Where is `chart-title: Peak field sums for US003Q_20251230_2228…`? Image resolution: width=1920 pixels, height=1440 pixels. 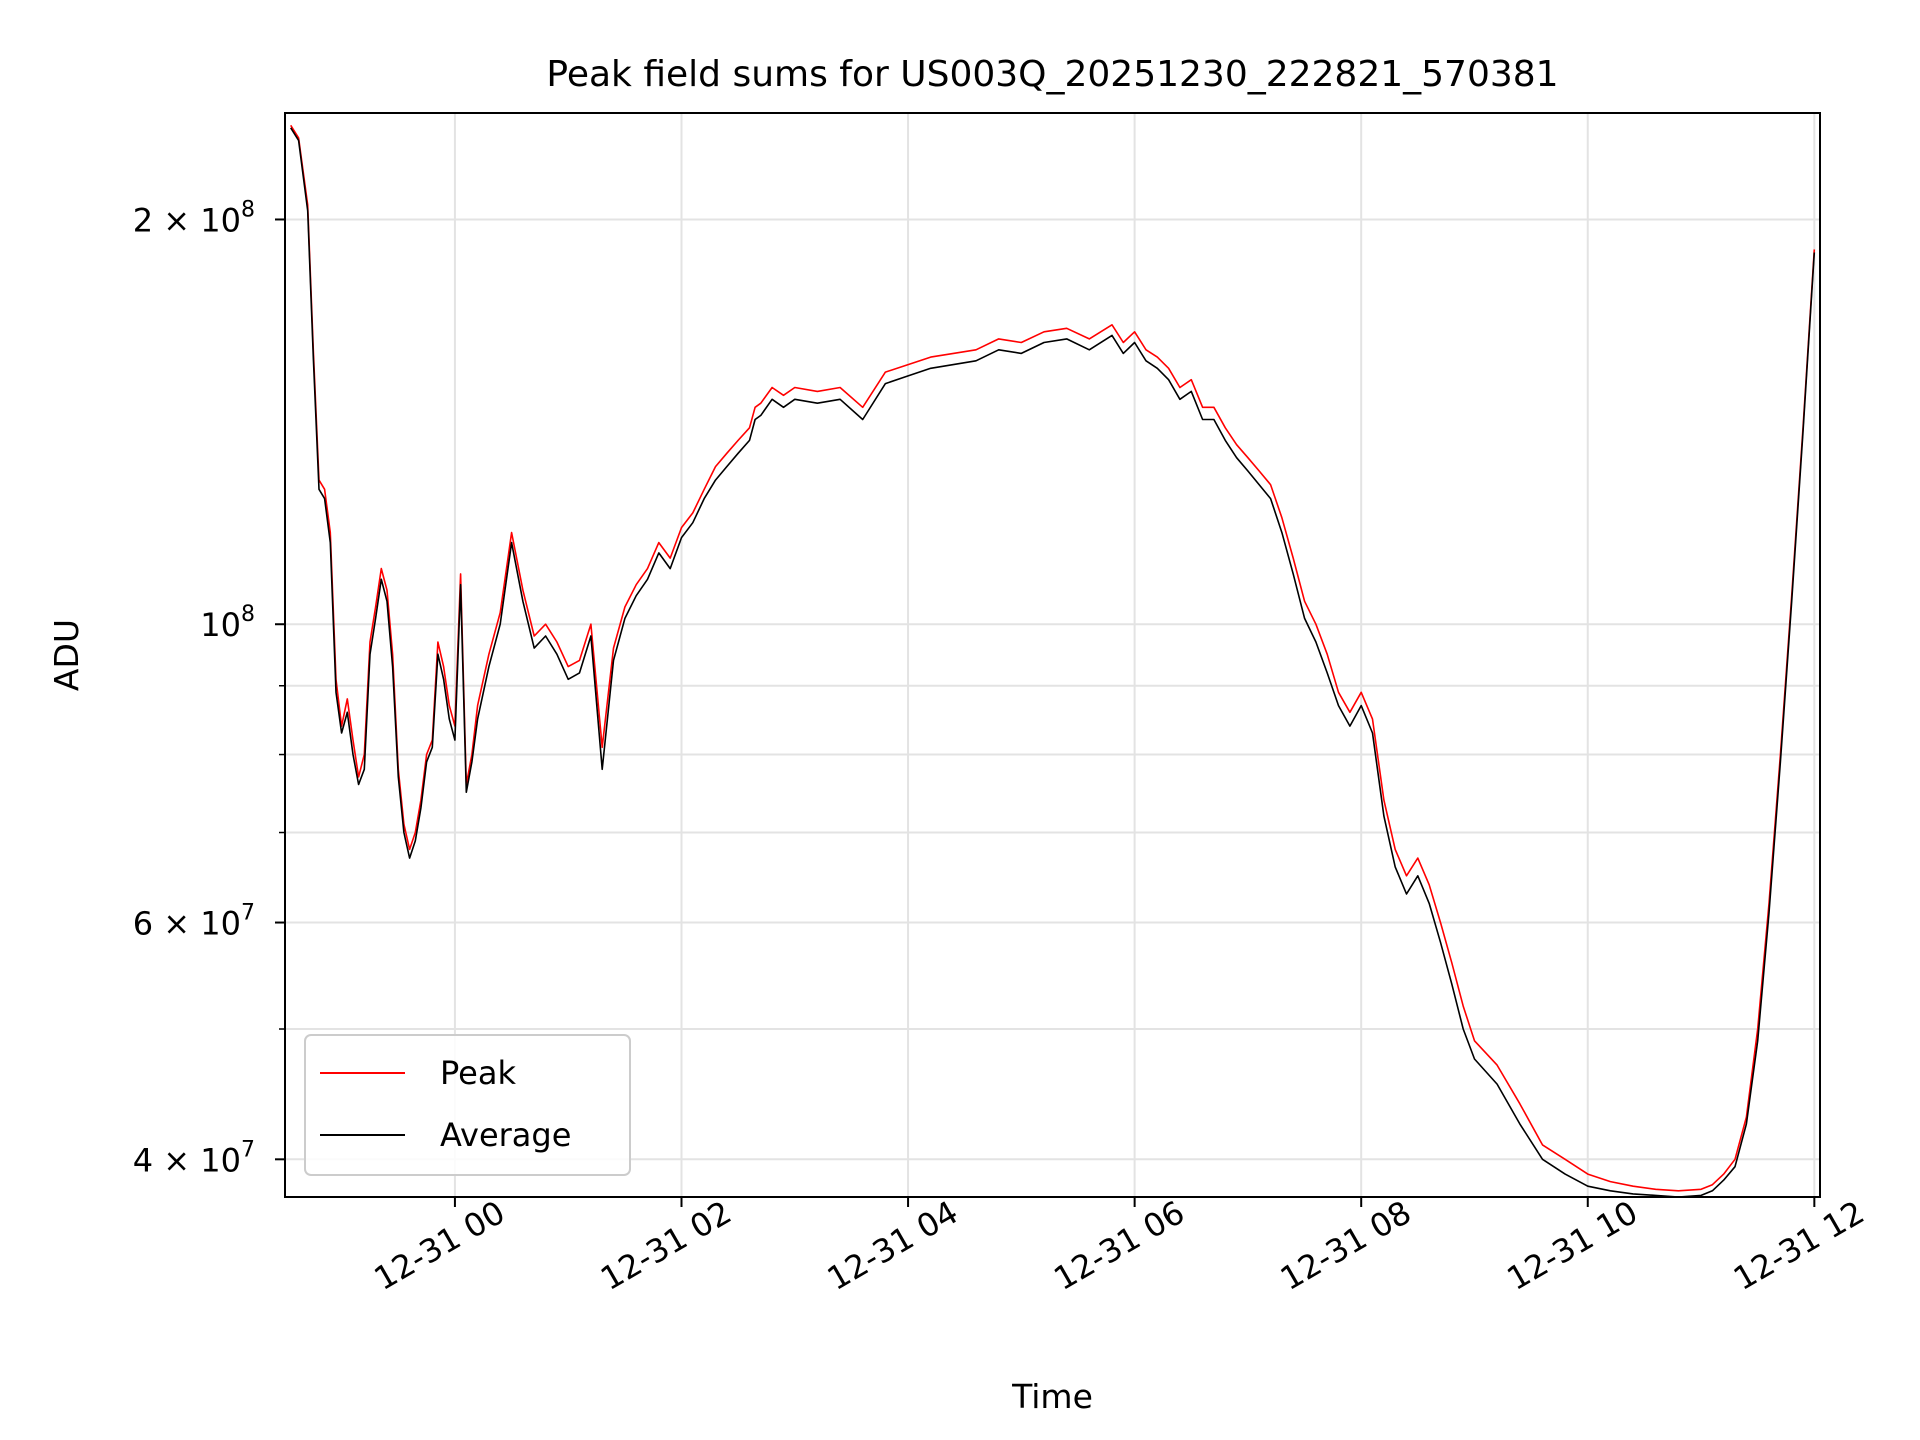 chart-title: Peak field sums for US003Q_20251230_2228… is located at coordinates (1052, 74).